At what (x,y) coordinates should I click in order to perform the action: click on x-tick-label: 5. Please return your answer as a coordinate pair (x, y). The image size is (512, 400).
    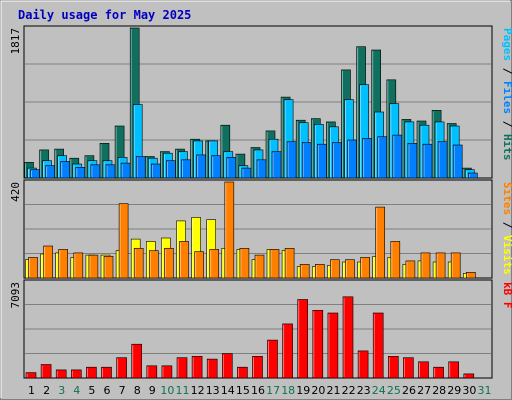
    Looking at the image, I should click on (91, 390).